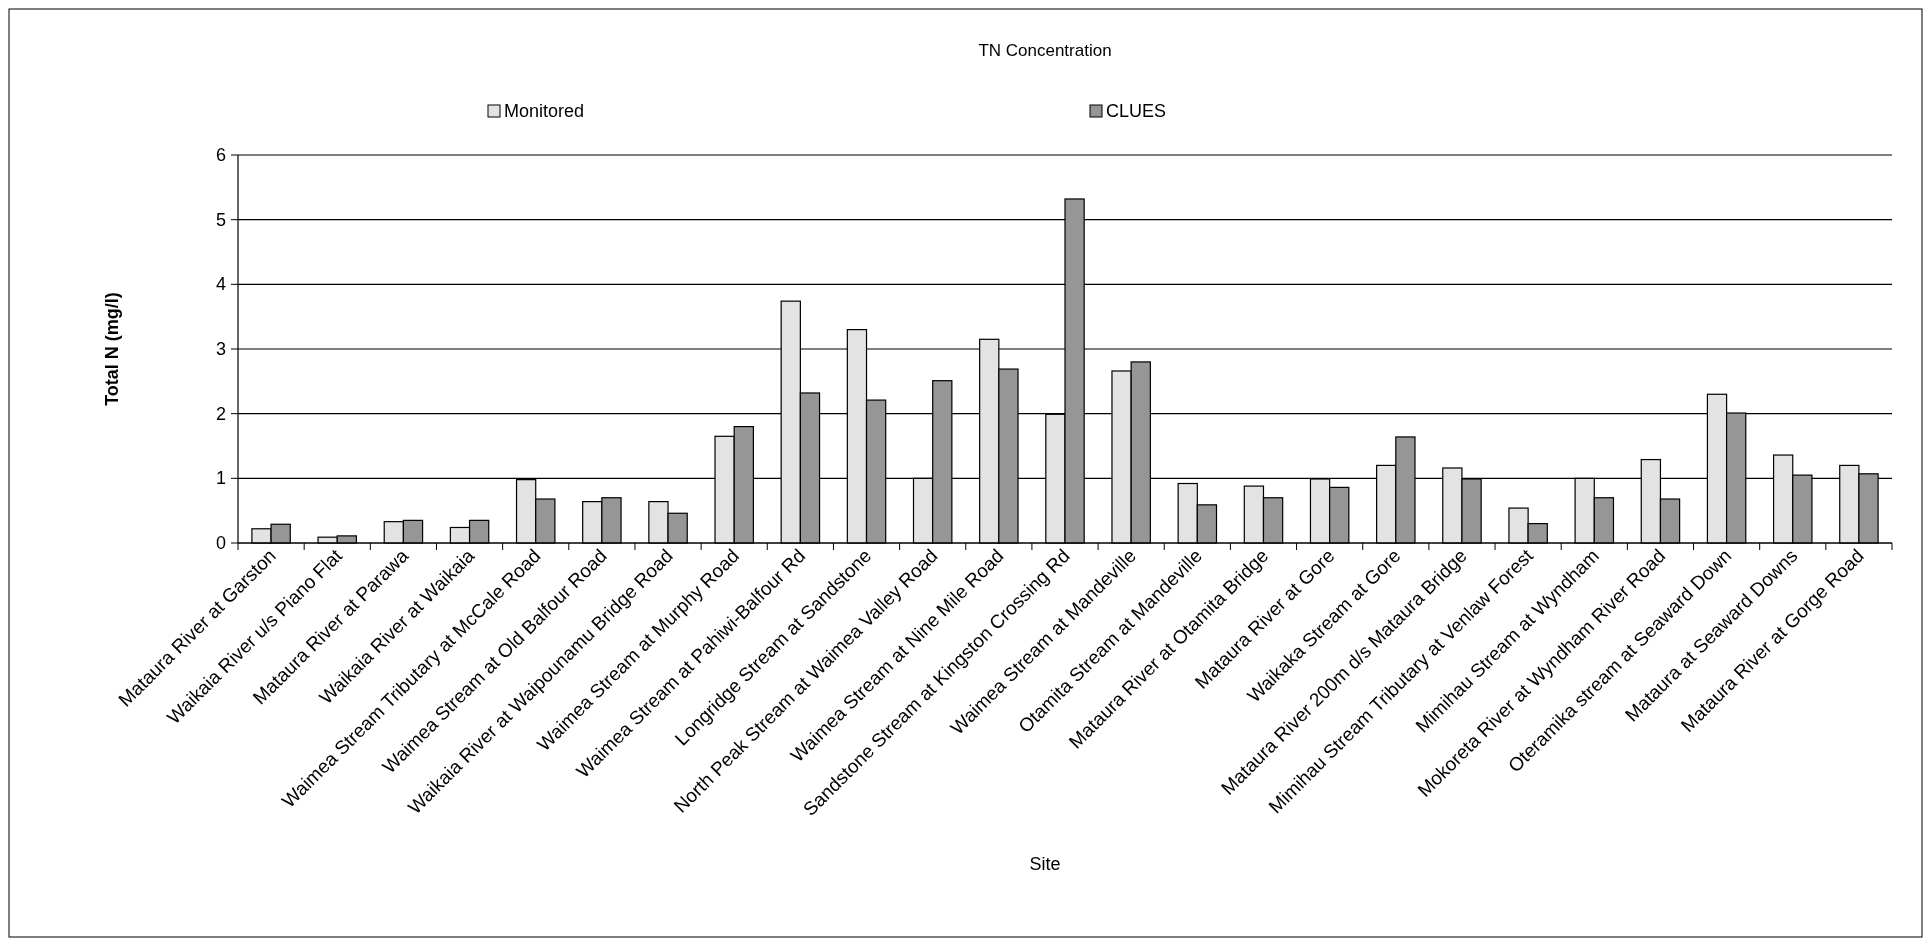 This screenshot has width=1931, height=947. What do you see at coordinates (1045, 864) in the screenshot?
I see `x-axis-title: Site` at bounding box center [1045, 864].